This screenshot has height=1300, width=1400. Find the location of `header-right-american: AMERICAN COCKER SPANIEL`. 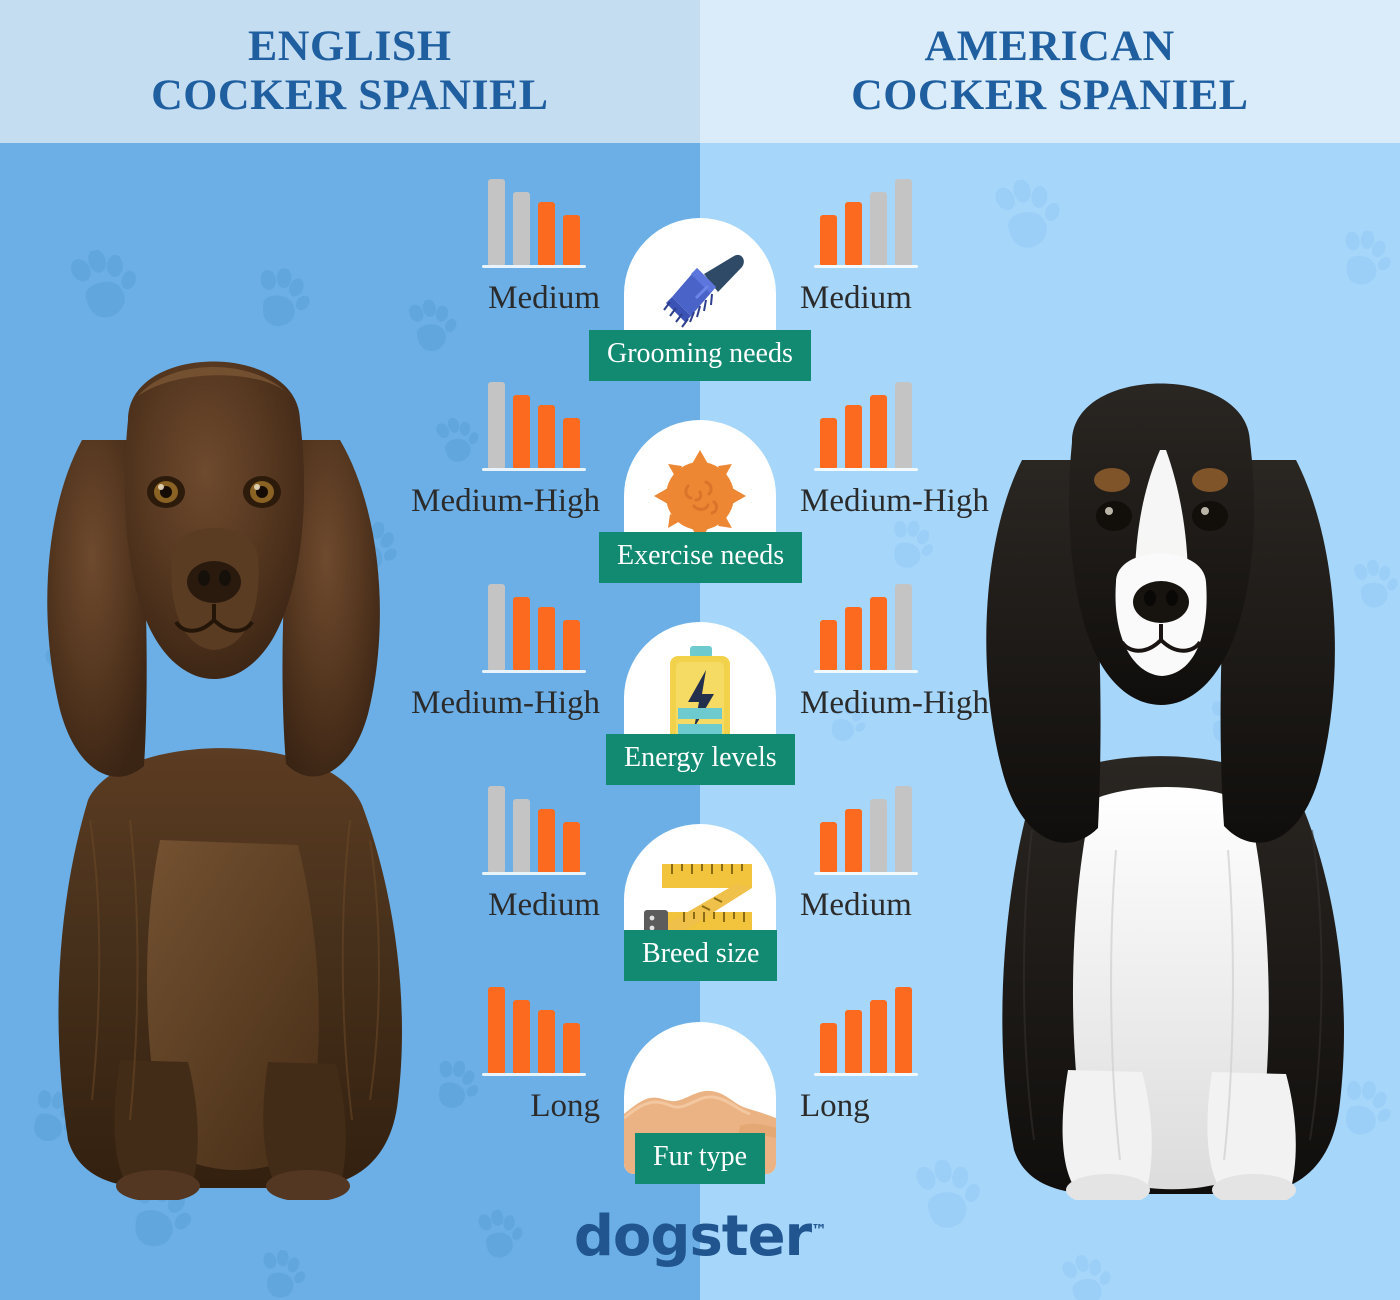

header-right-american: AMERICAN COCKER SPANIEL is located at coordinates (1050, 71).